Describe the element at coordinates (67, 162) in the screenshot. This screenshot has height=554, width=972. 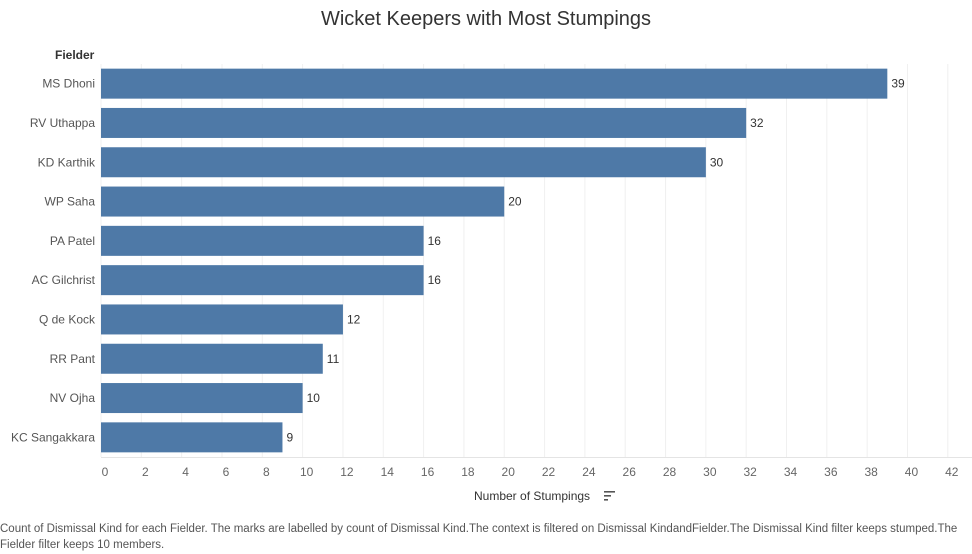
I see `category-label: KD Karthik` at that location.